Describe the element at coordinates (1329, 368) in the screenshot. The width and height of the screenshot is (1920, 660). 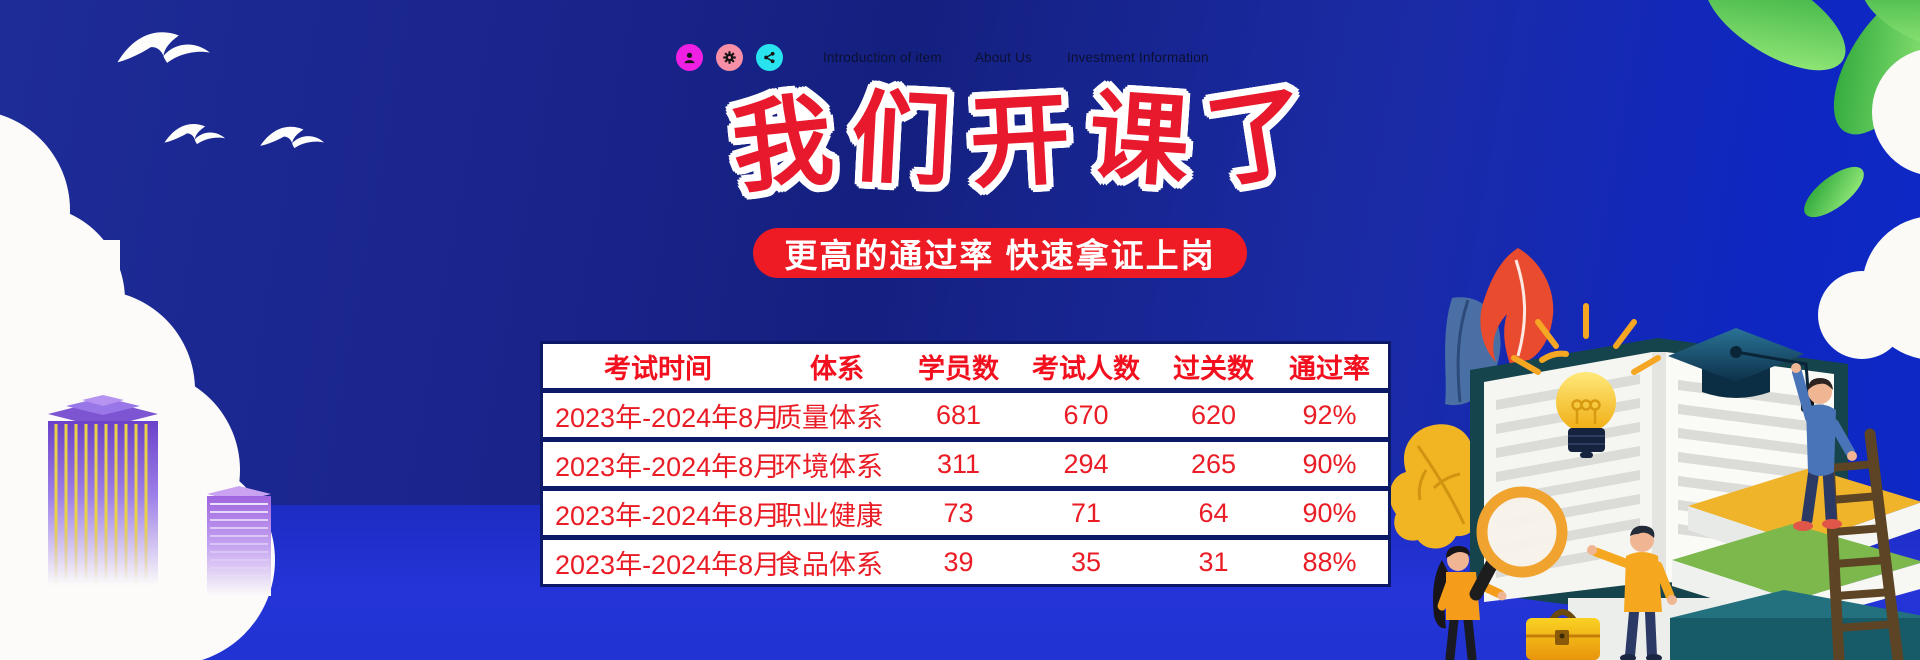
I see `header-cell: 通过率` at that location.